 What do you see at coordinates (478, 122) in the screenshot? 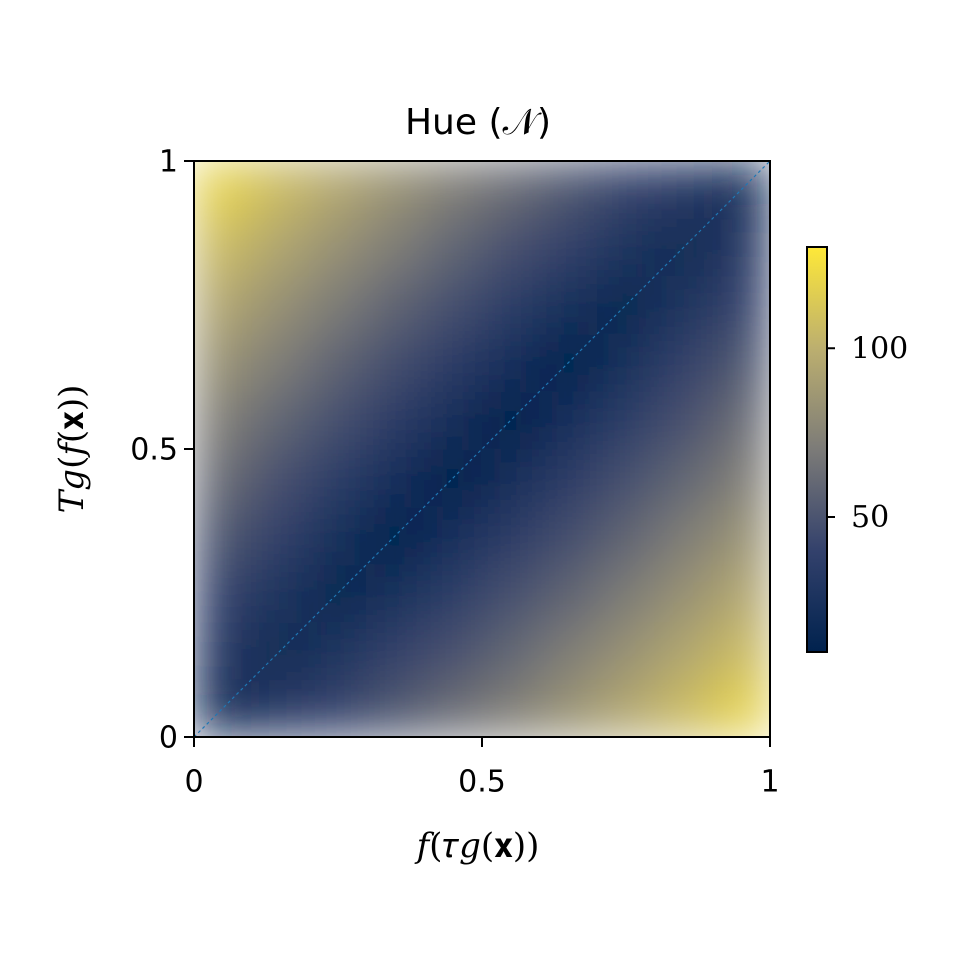
I see `chart-title: Hue (𝒩)` at bounding box center [478, 122].